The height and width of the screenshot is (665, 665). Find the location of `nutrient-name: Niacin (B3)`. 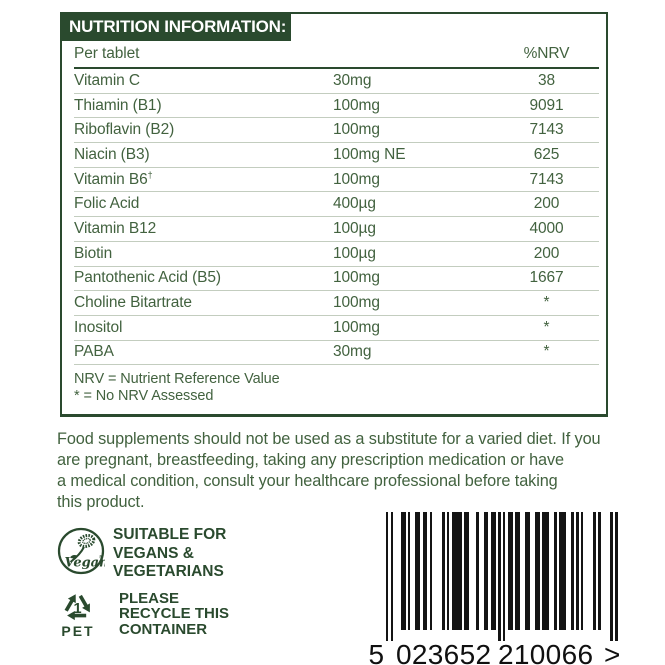

nutrient-name: Niacin (B3) is located at coordinates (112, 154).